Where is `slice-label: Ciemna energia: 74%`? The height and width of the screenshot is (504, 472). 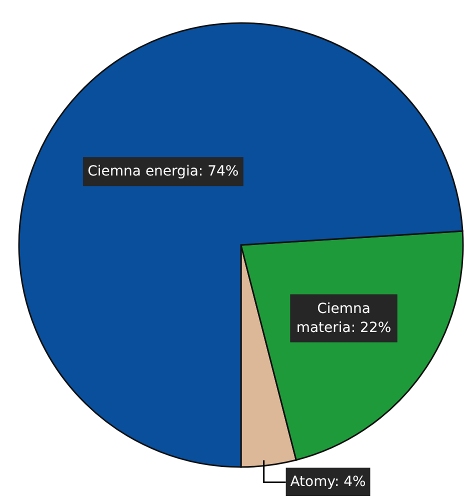 slice-label: Ciemna energia: 74% is located at coordinates (163, 172).